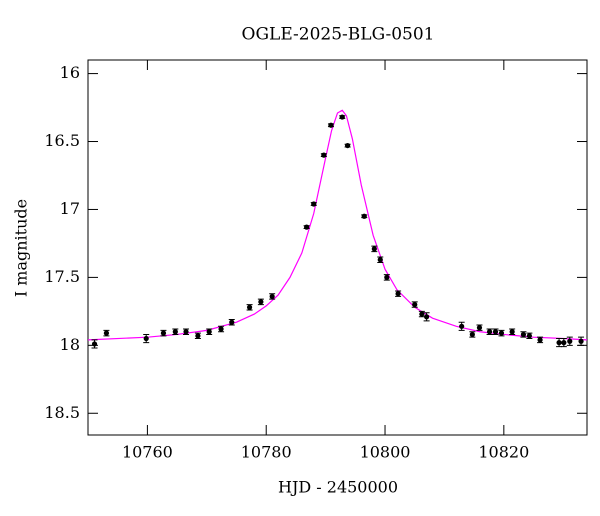  I want to click on x-tick-label: 10800, so click(385, 452).